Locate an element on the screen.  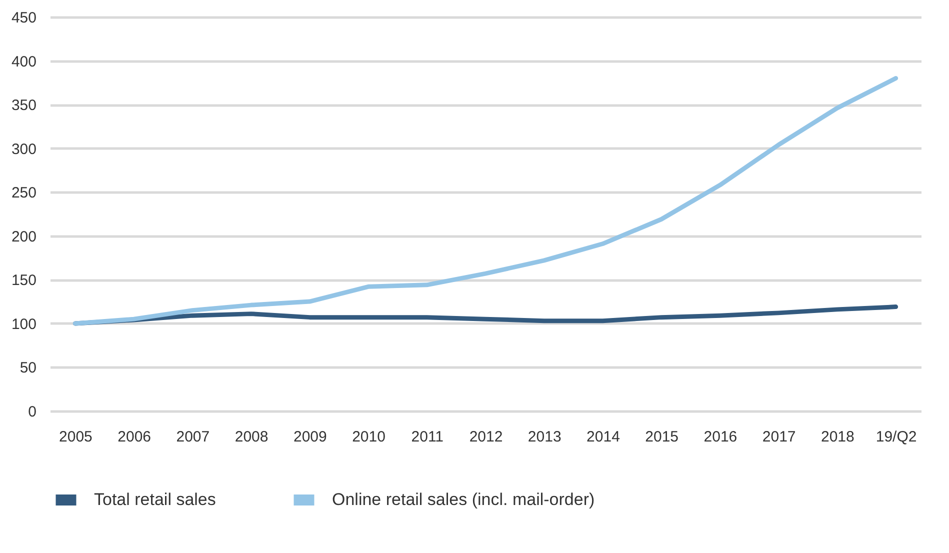
x-tick-label: 2008 is located at coordinates (251, 437).